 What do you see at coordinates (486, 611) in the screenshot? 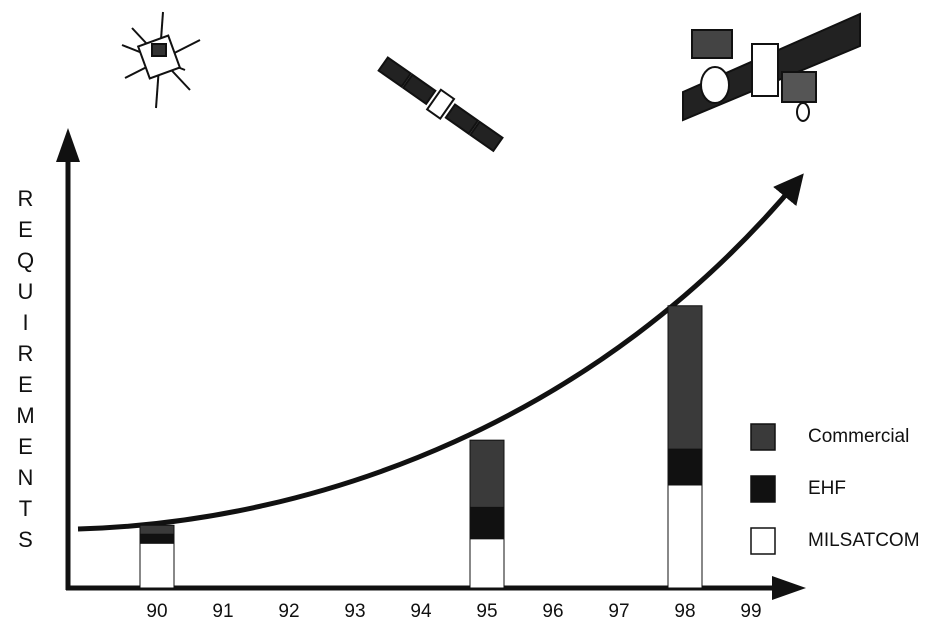
I see `x-tick-label: 95` at bounding box center [486, 611].